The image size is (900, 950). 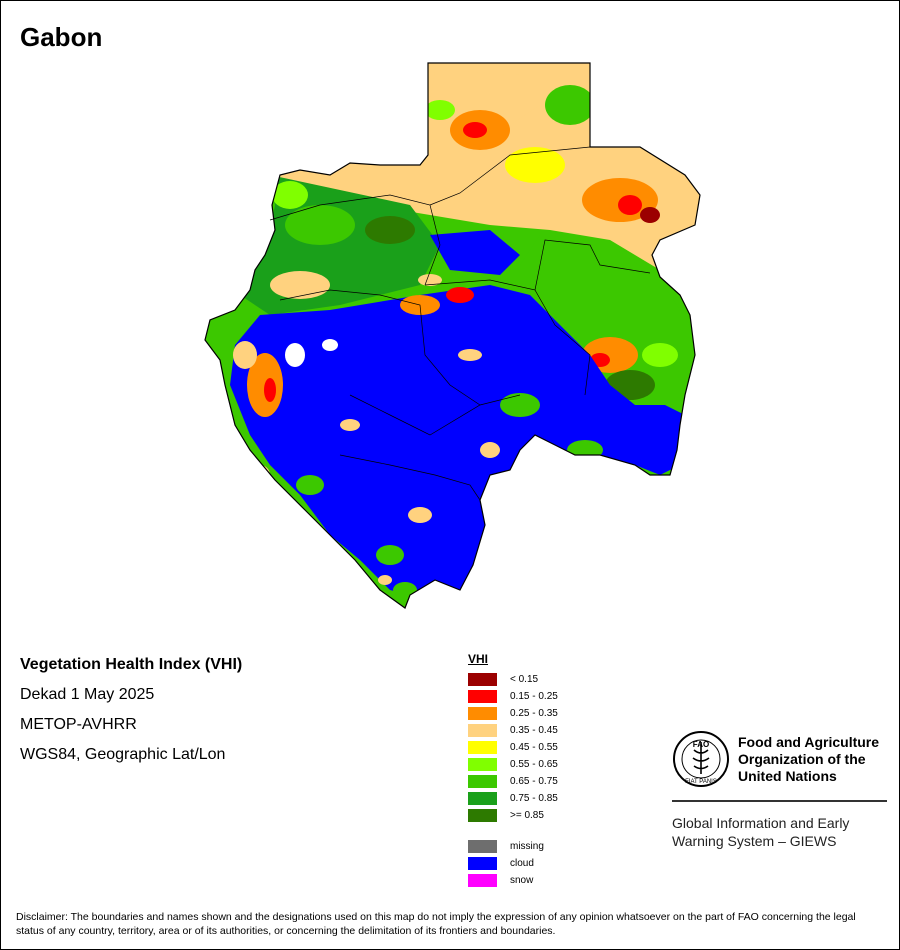 I want to click on projection-label: WGS84, Geographic Lat/Lon, so click(x=123, y=754).